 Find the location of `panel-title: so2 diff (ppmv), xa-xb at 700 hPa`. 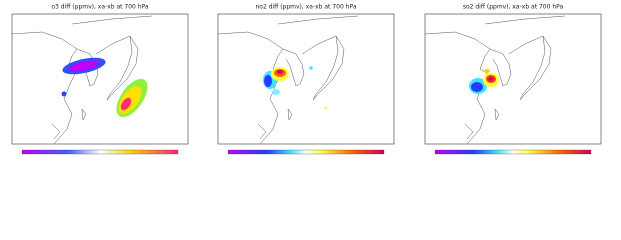

panel-title: so2 diff (ppmv), xa-xb at 700 hPa is located at coordinates (513, 7).